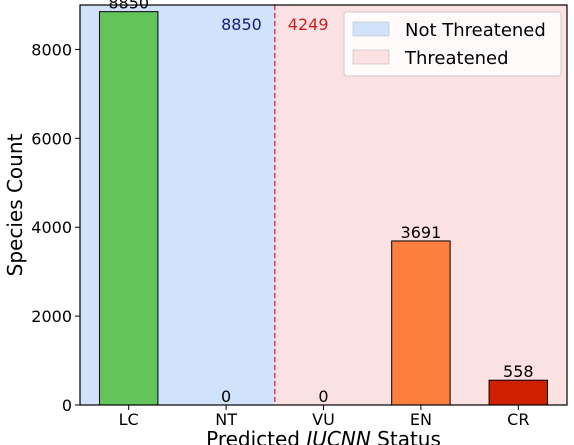 This screenshot has height=445, width=574. I want to click on group-total-not-threatened: 8850, so click(241, 24).